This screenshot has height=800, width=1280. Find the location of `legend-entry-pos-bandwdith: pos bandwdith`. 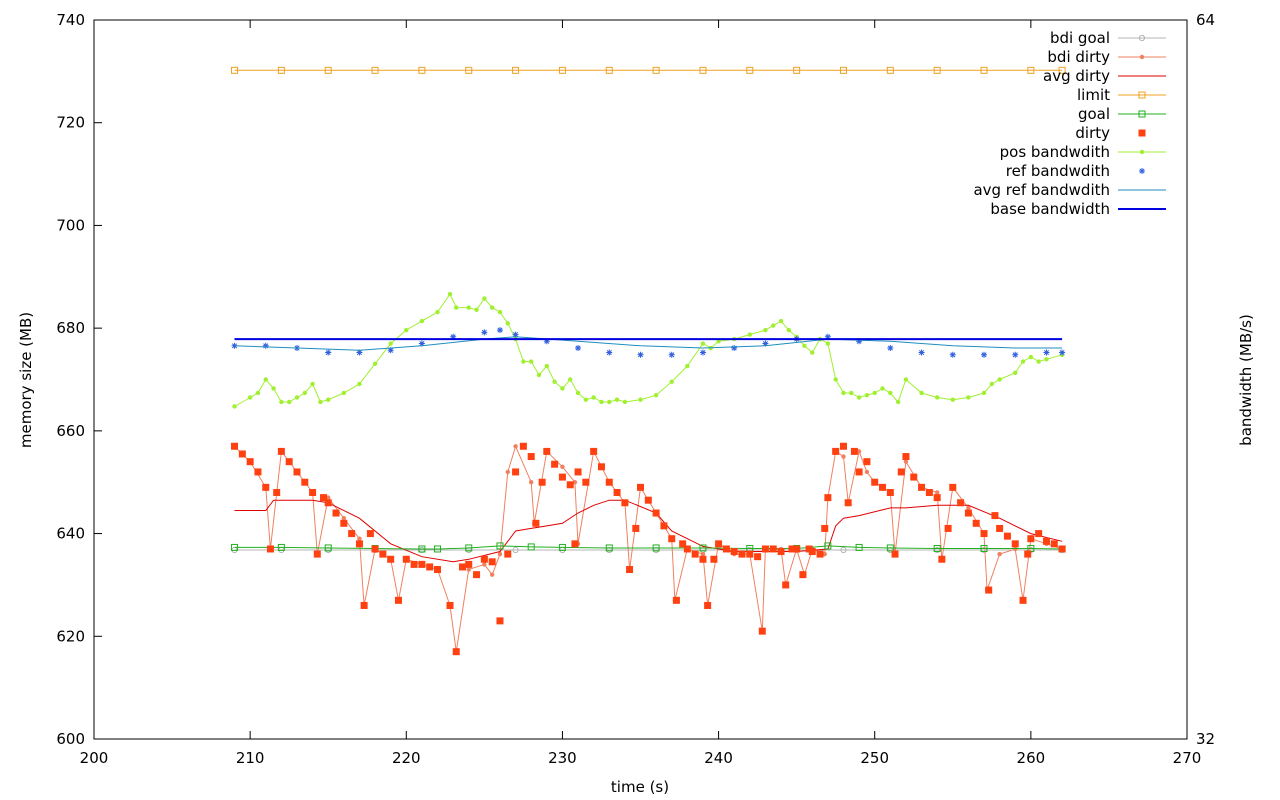

legend-entry-pos-bandwdith: pos bandwdith is located at coordinates (1083, 152).